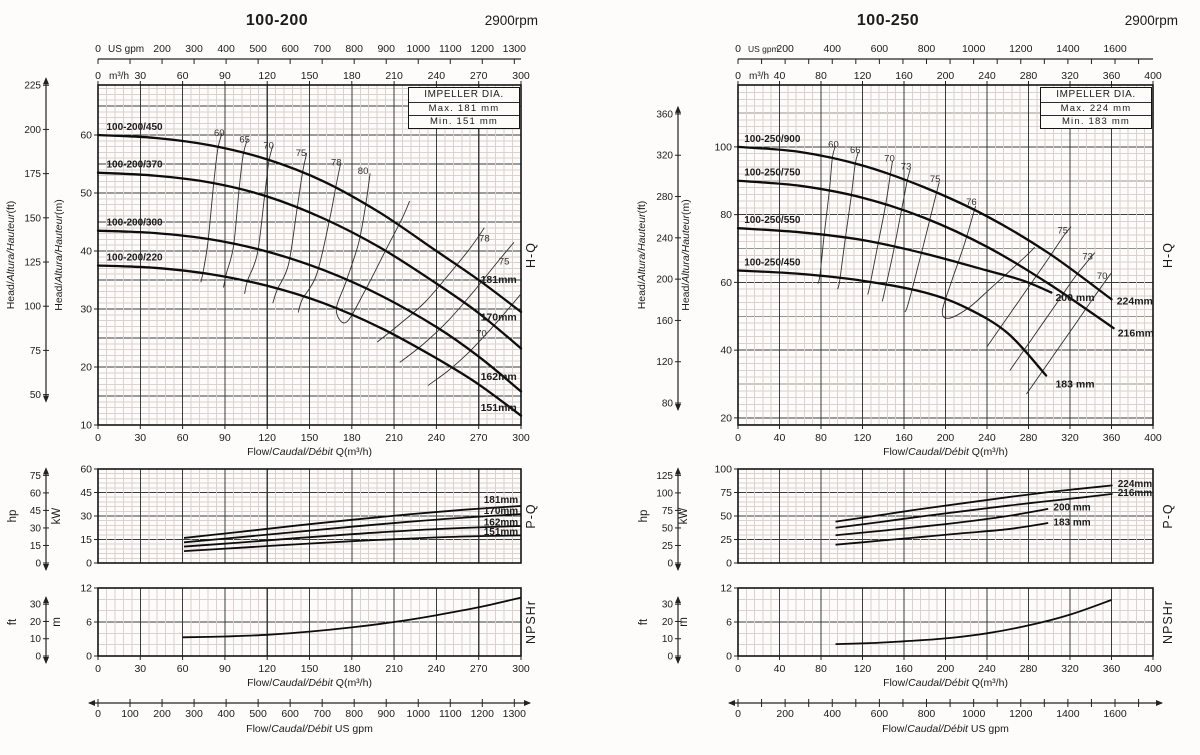  Describe the element at coordinates (664, 321) in the screenshot. I see `svg-text: 160` at that location.